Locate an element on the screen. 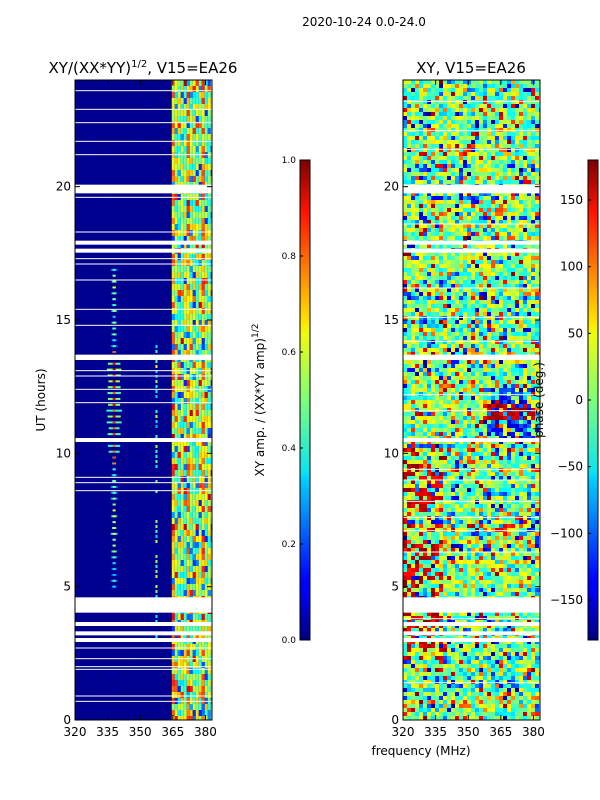  colorbar-tick-label: 0.6 is located at coordinates (289, 353).